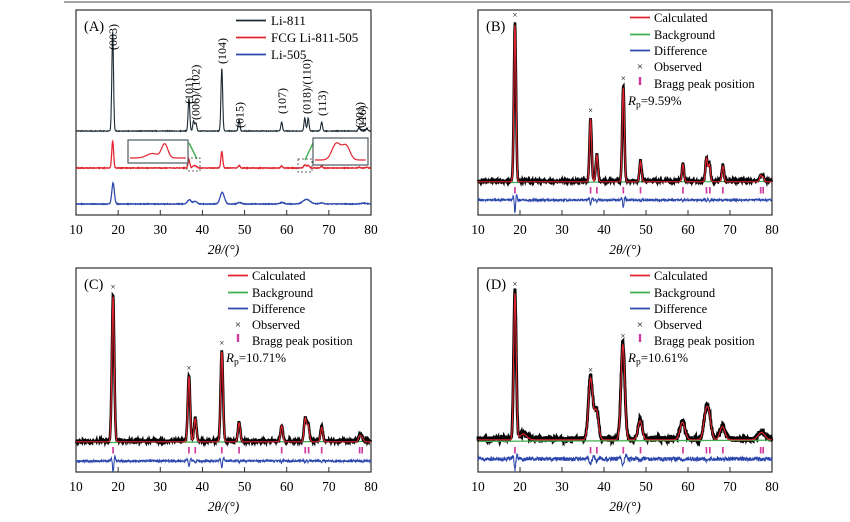  Describe the element at coordinates (94, 285) in the screenshot. I see `panel-label: (C)` at that location.